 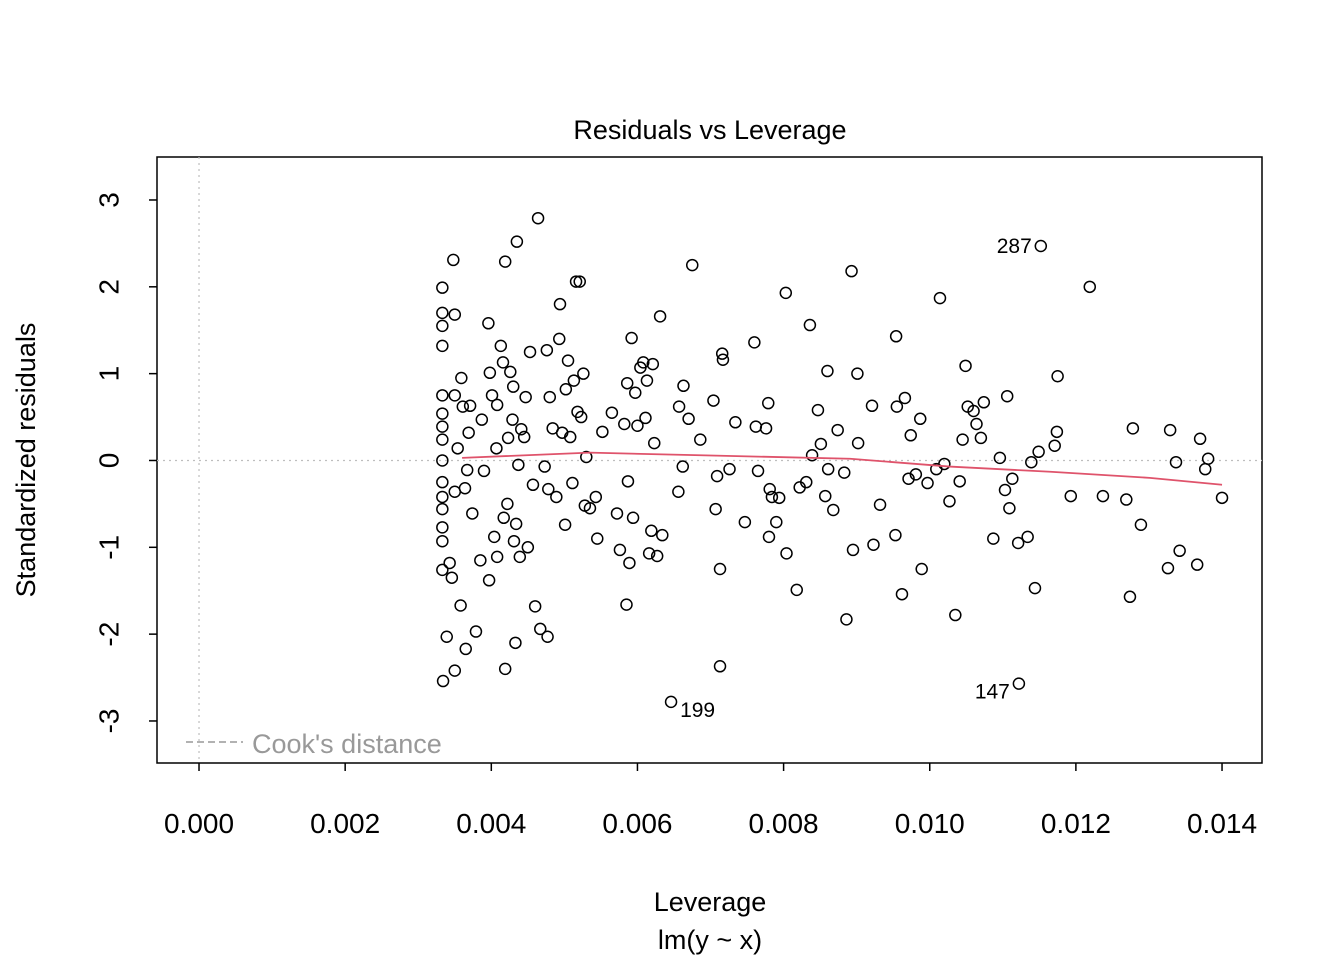 What do you see at coordinates (108, 547) in the screenshot?
I see `y-tick-label: -1` at bounding box center [108, 547].